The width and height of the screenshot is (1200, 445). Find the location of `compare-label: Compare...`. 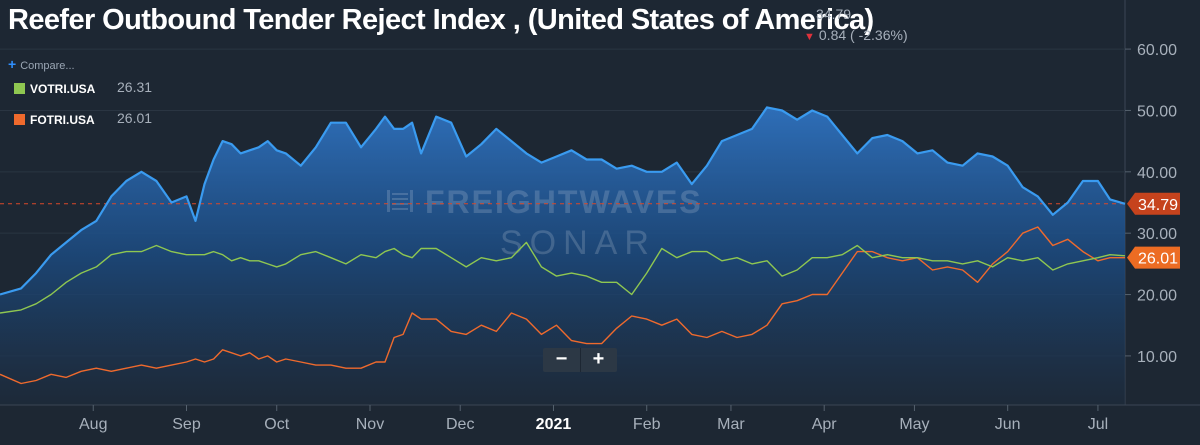

compare-label: Compare... is located at coordinates (47, 66).